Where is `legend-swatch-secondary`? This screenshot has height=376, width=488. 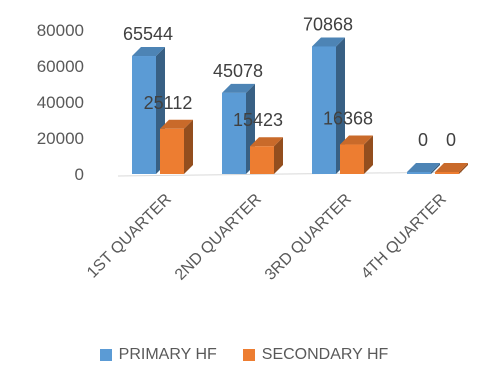 legend-swatch-secondary is located at coordinates (248, 355).